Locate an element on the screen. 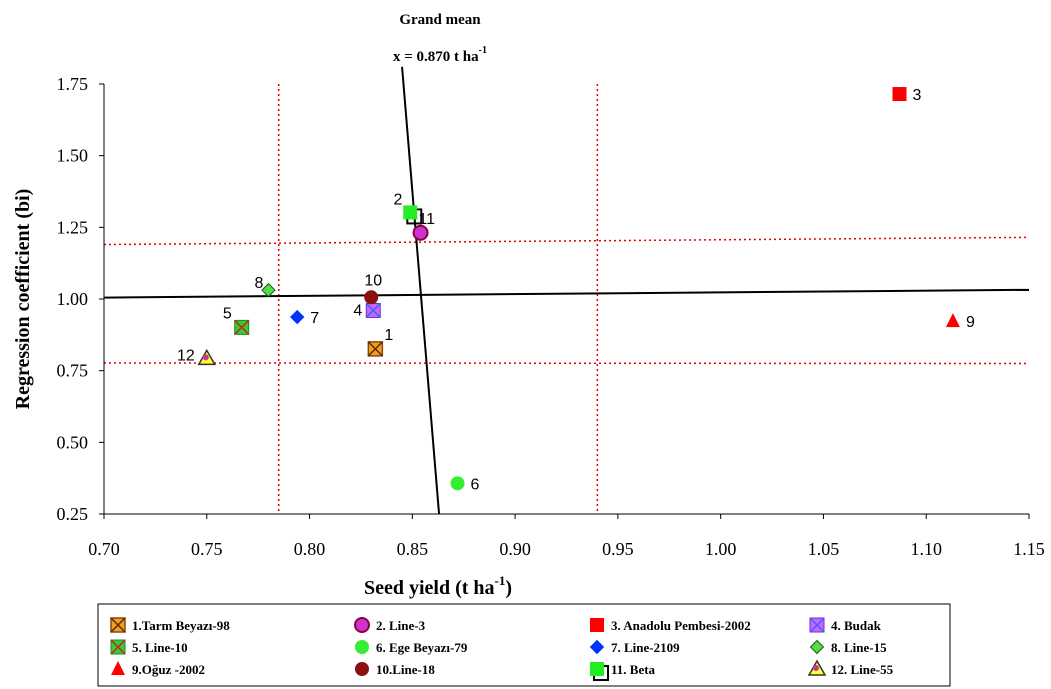  grand-mean-annotation-line2: x = 0.870 t ha-1 is located at coordinates (440, 55).